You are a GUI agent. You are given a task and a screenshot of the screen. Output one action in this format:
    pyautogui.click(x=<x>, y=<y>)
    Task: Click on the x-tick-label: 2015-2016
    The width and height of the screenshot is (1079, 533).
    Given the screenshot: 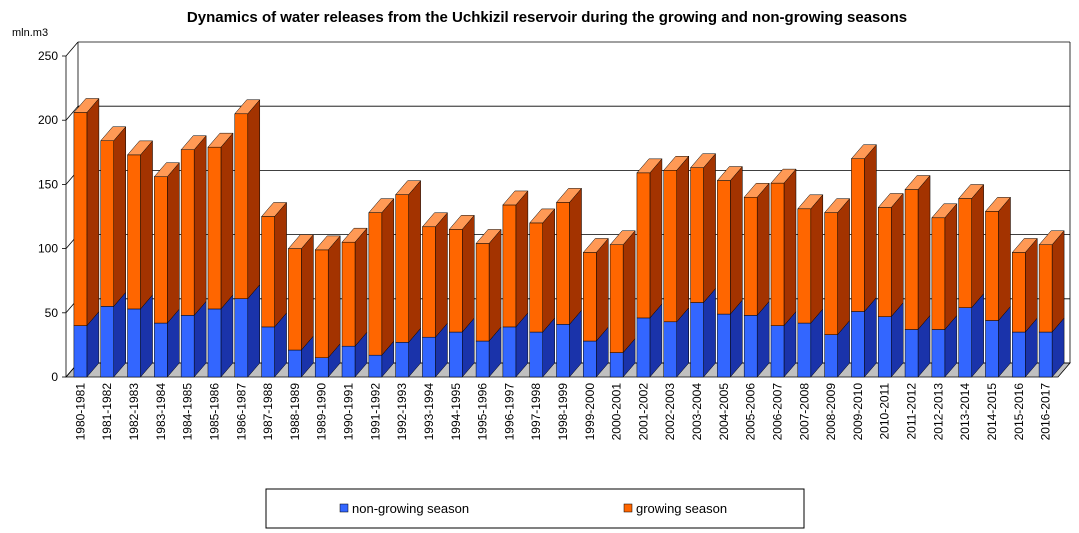 What is the action you would take?
    pyautogui.click(x=1019, y=412)
    